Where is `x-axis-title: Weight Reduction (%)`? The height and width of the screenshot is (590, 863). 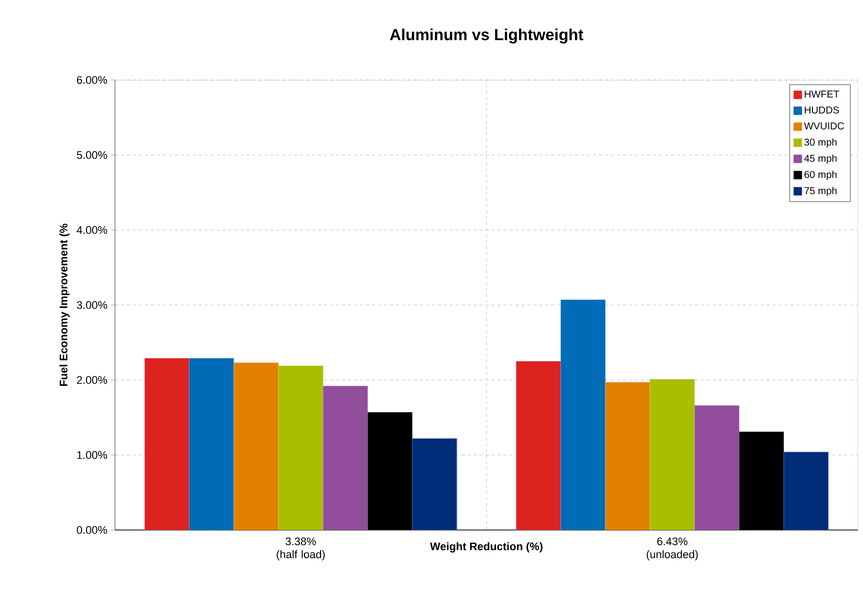 x-axis-title: Weight Reduction (%) is located at coordinates (486, 547).